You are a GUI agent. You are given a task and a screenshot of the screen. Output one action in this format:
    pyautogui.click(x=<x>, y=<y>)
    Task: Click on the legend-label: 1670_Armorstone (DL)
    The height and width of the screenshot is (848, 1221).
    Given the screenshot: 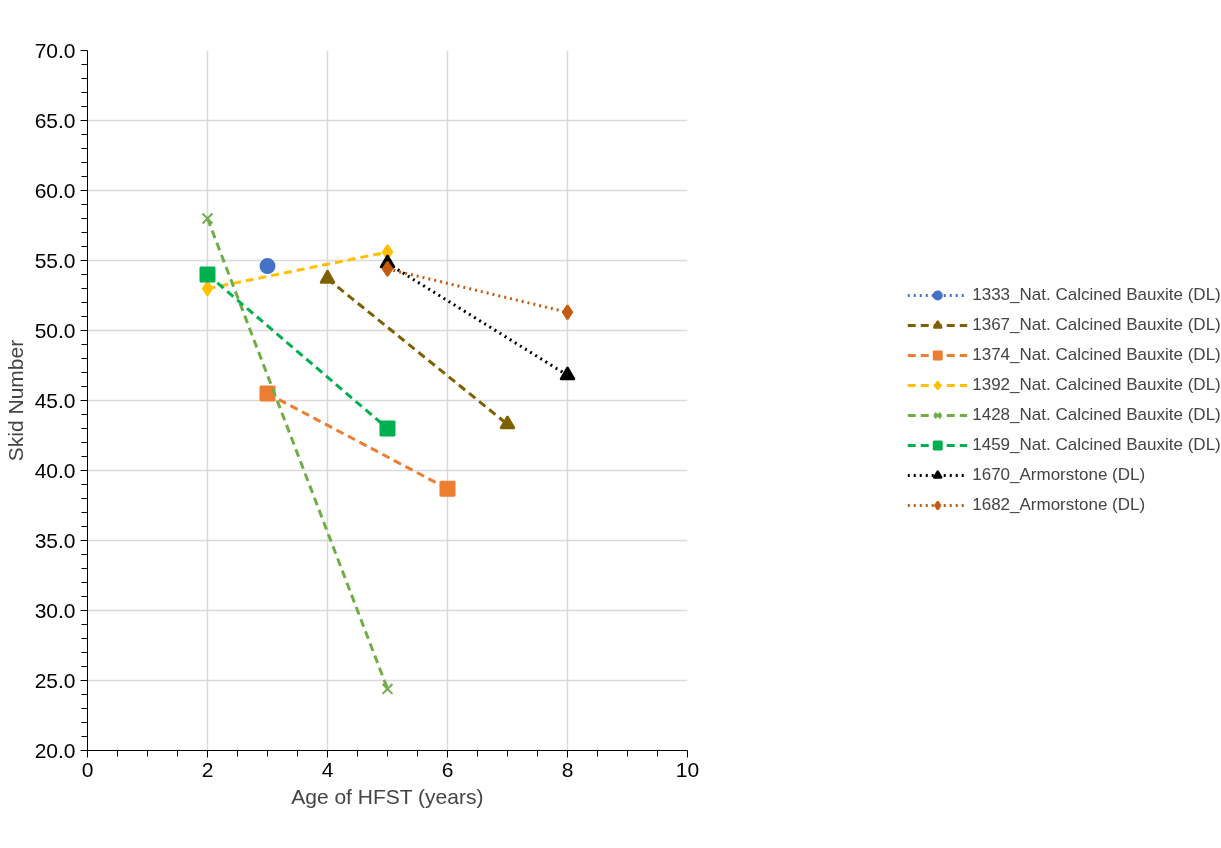 What is the action you would take?
    pyautogui.click(x=1059, y=475)
    